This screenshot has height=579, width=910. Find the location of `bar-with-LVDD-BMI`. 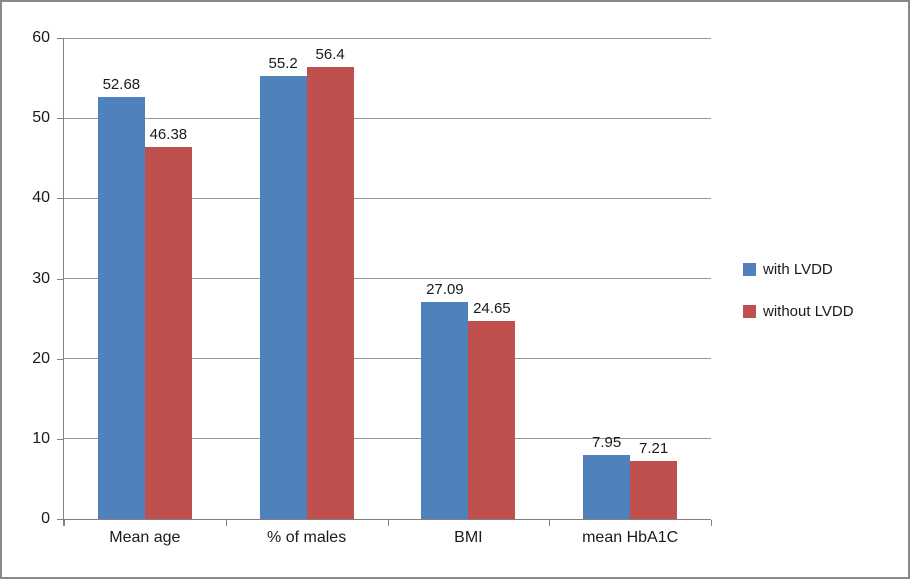

bar-with-LVDD-BMI is located at coordinates (445, 410).